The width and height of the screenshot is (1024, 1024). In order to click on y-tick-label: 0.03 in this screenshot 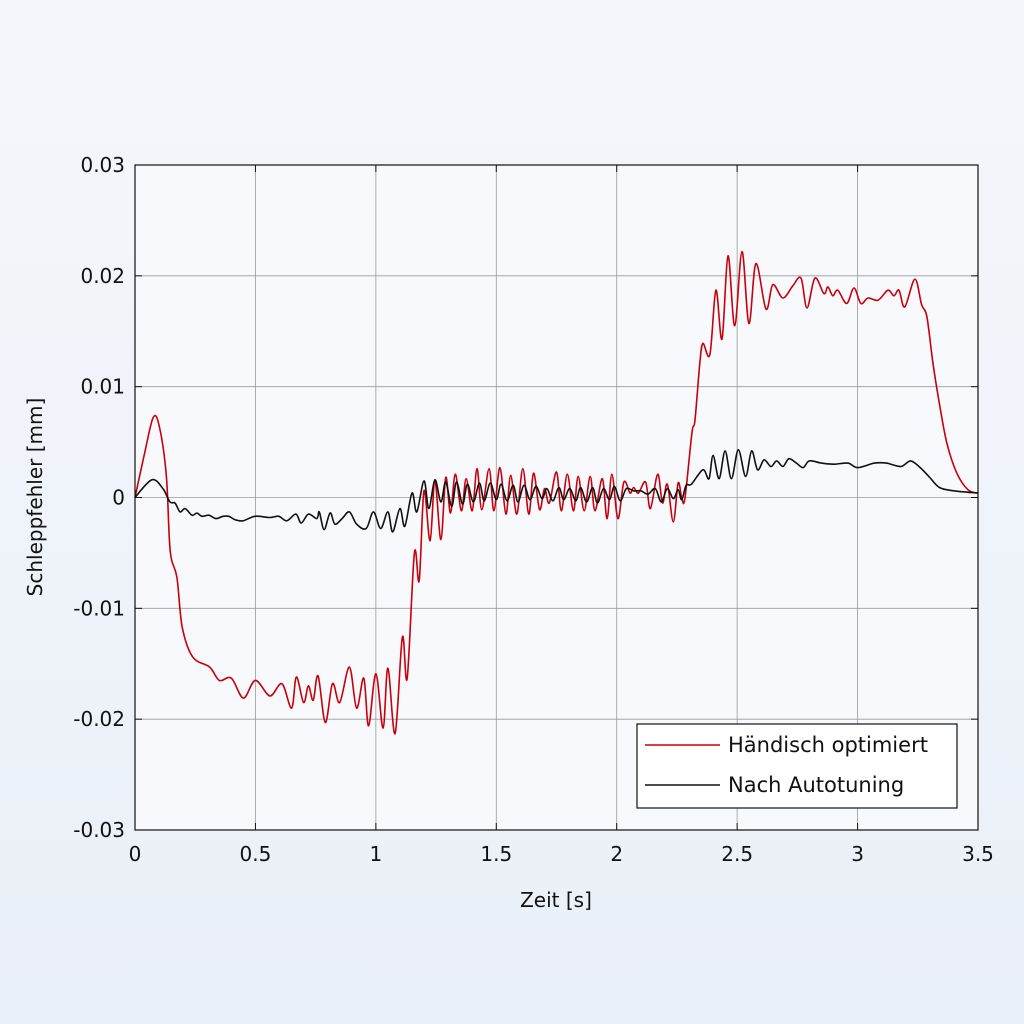, I will do `click(102, 165)`.